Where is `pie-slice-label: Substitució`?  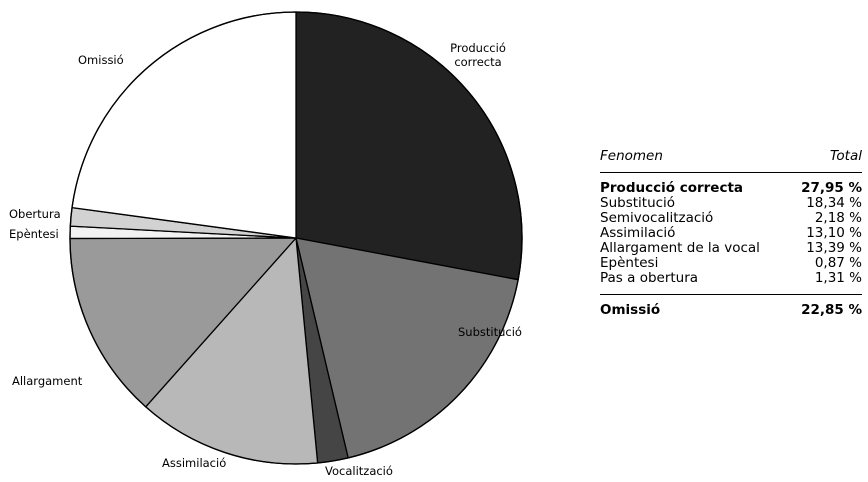 pie-slice-label: Substitució is located at coordinates (490, 332).